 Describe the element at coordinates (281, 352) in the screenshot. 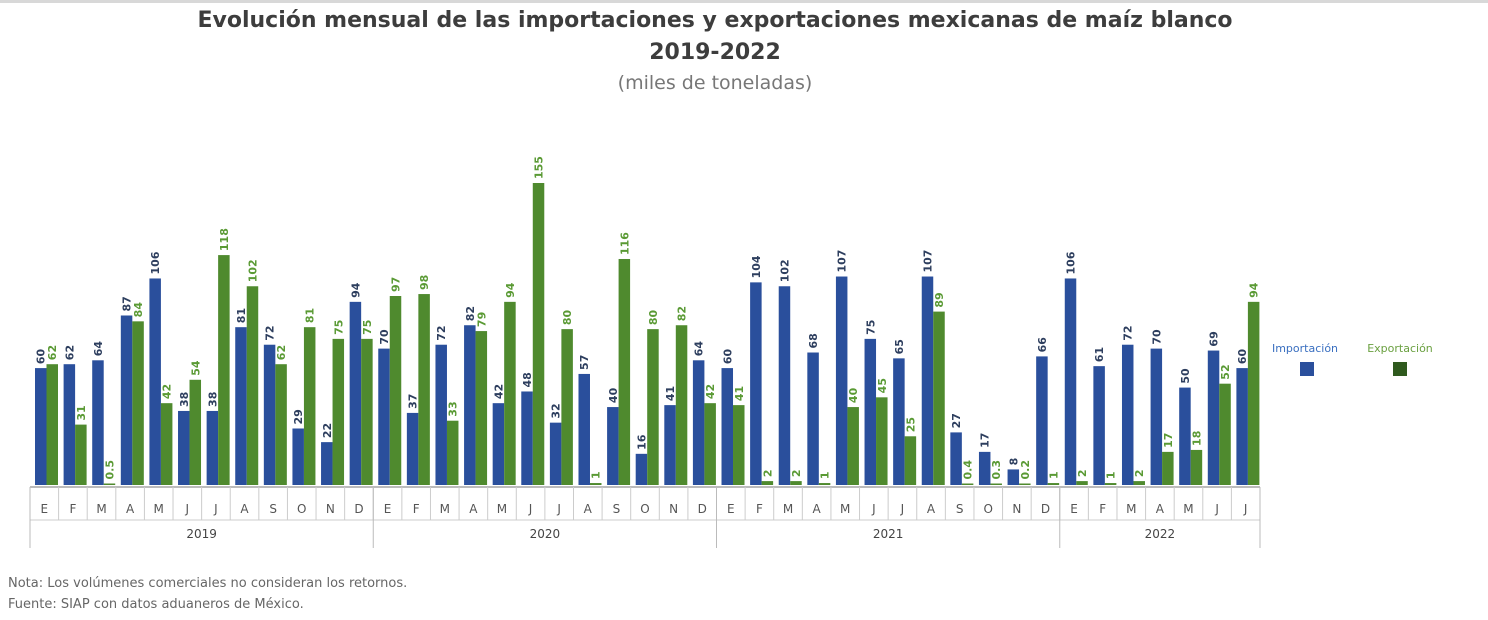

I see `export-data-label: 62` at that location.